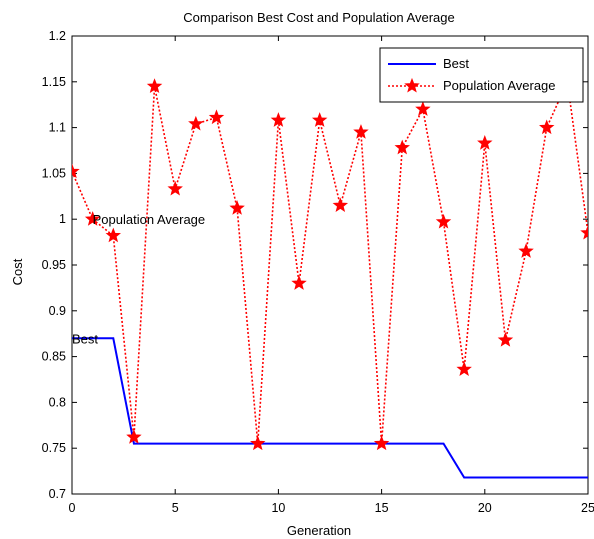 This screenshot has width=594, height=539. What do you see at coordinates (499, 85) in the screenshot?
I see `legend-label: Population Average` at bounding box center [499, 85].